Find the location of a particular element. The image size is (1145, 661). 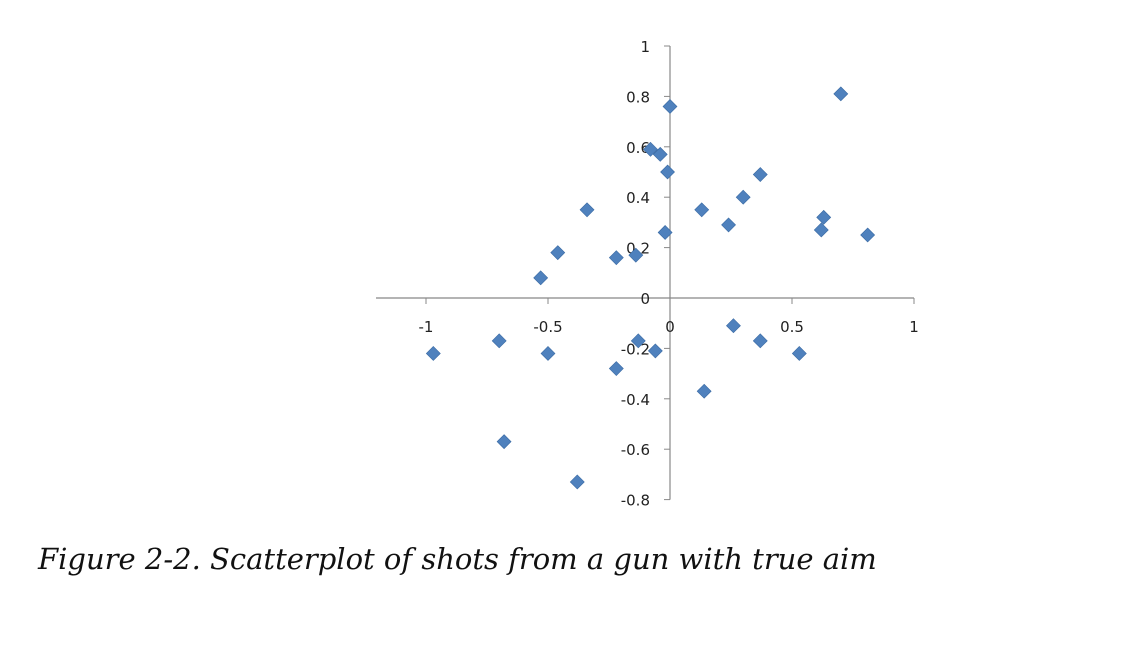

y-tick-label: -0.8 is located at coordinates (635, 501).